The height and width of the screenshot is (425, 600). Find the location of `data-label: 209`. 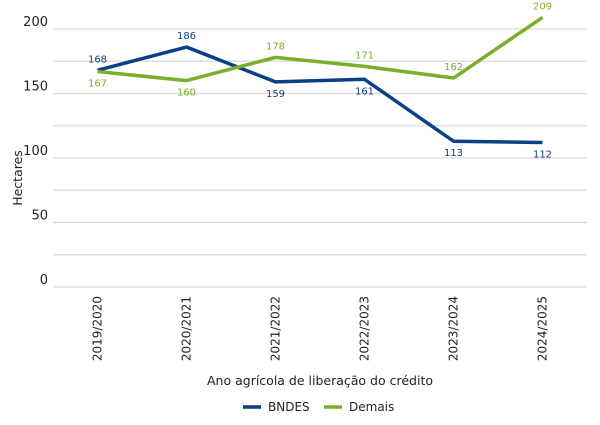

data-label: 209 is located at coordinates (542, 6).